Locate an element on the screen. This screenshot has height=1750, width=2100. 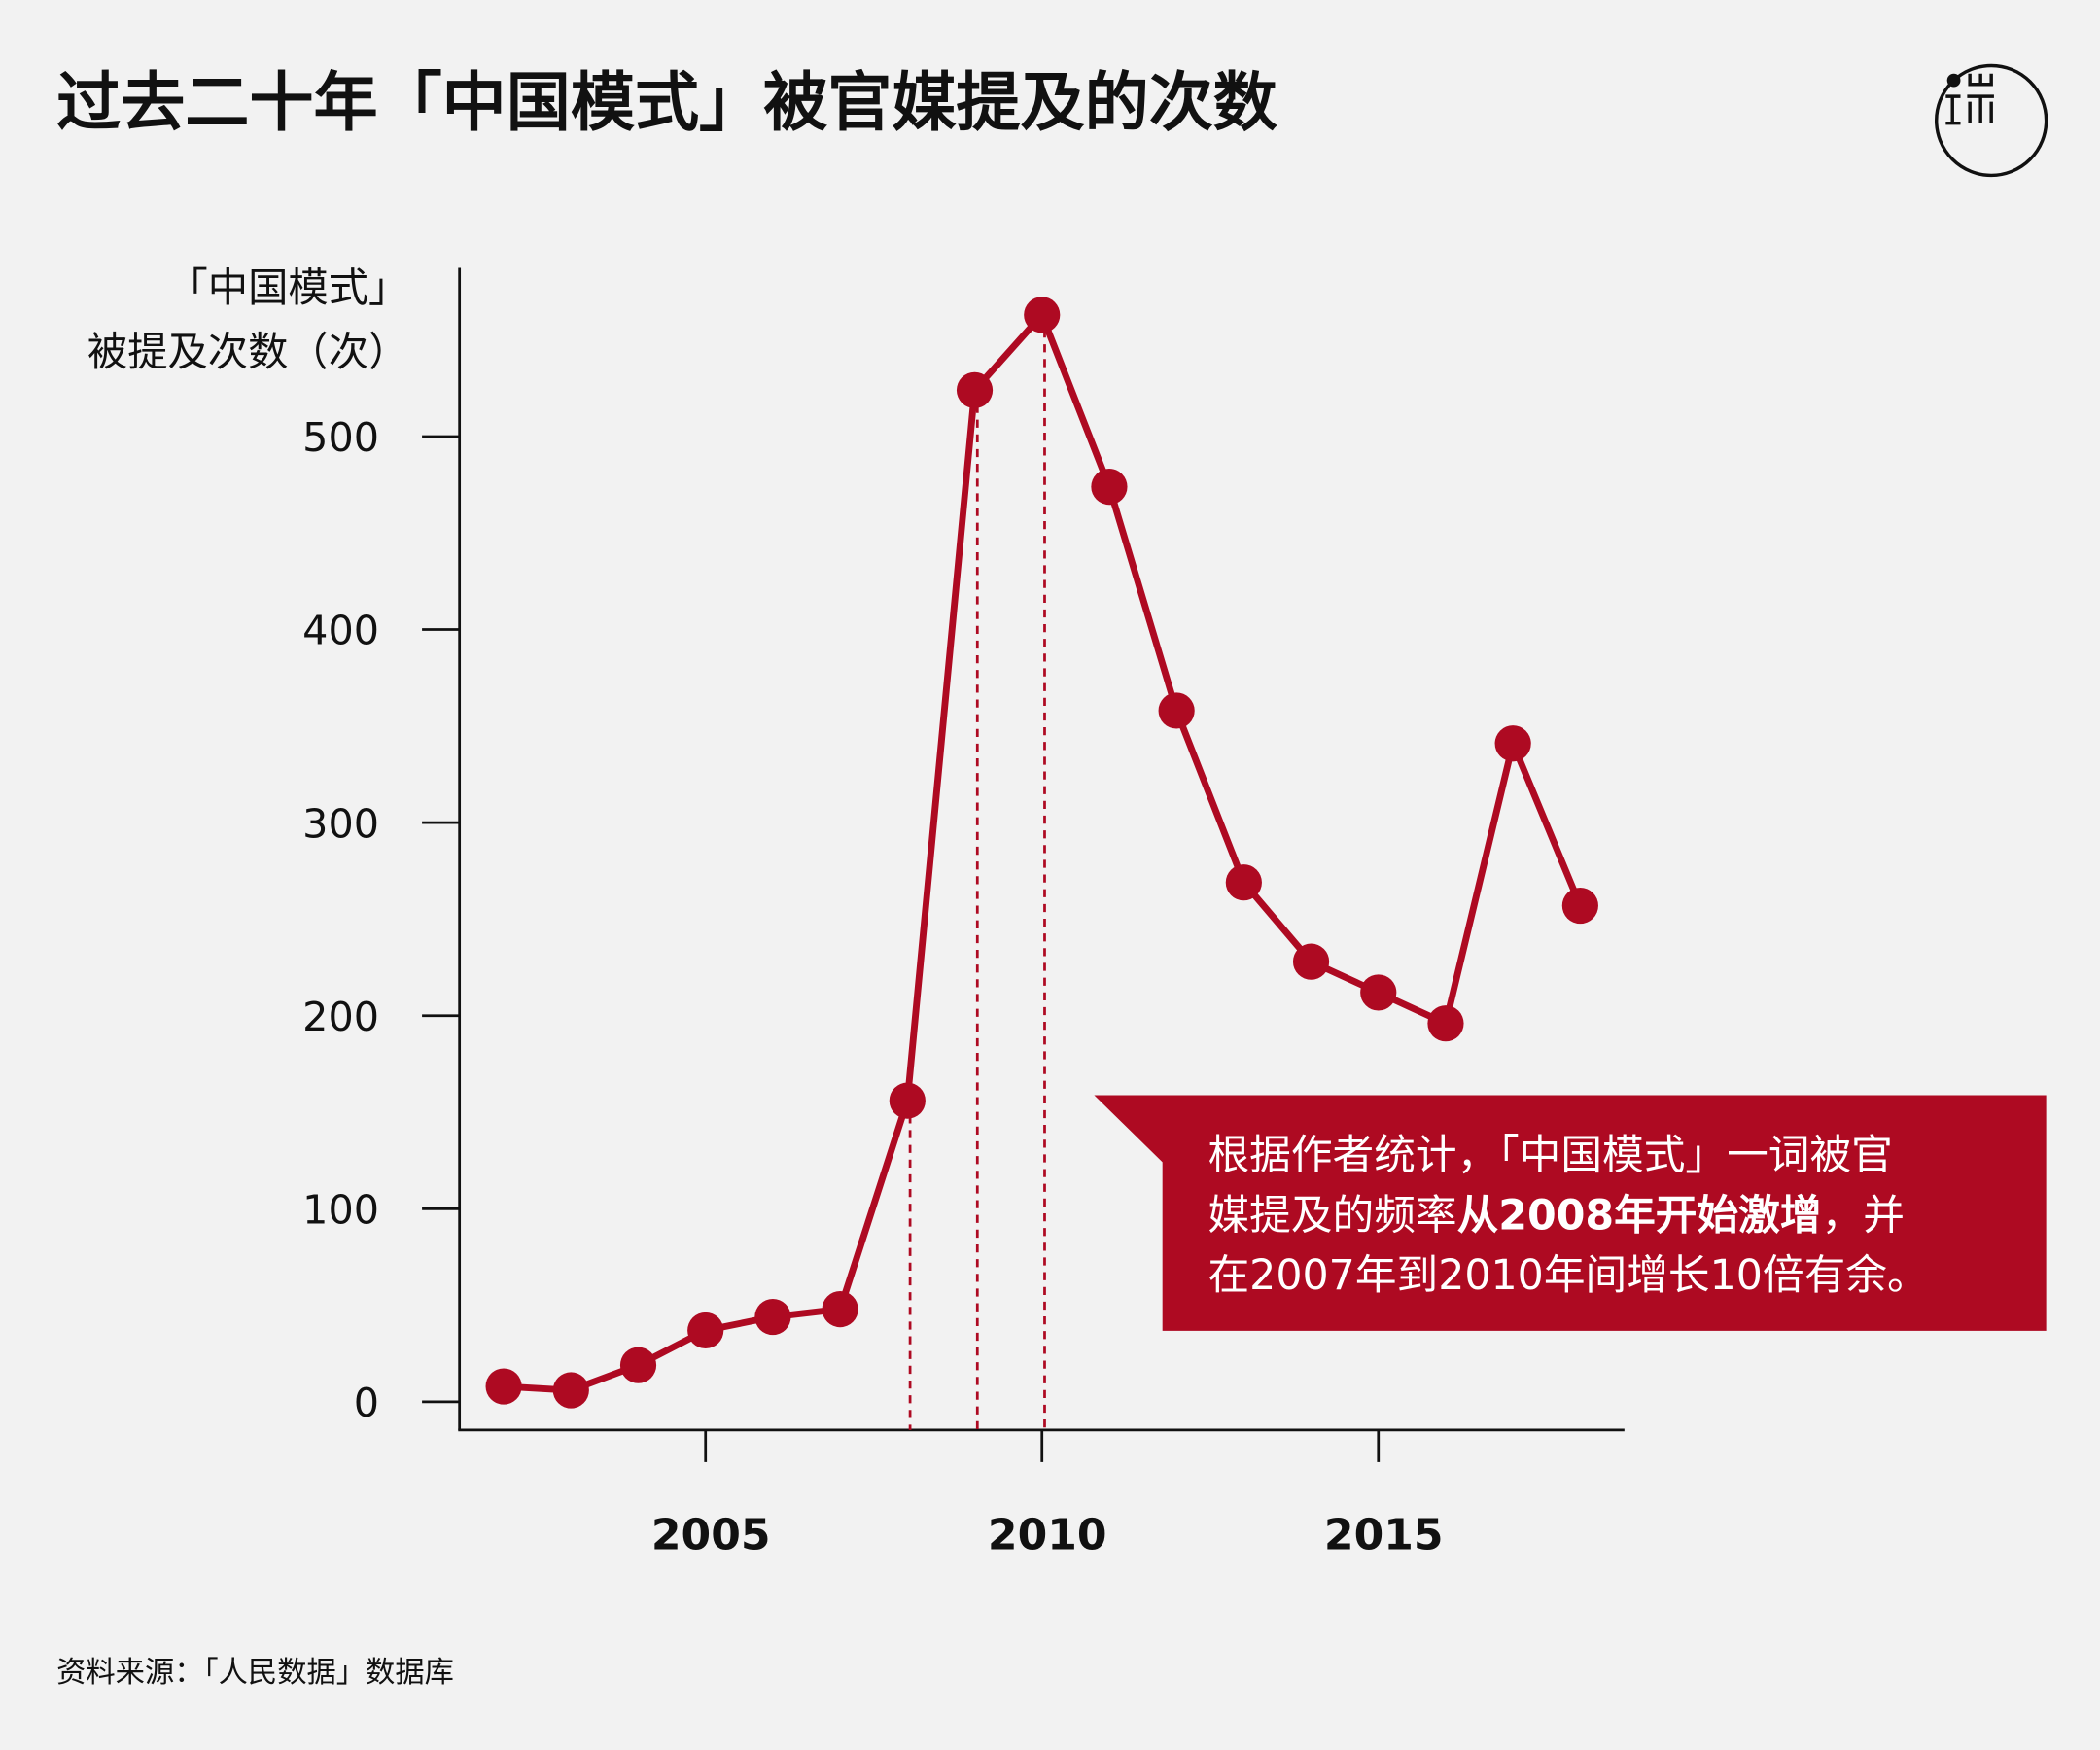
y-tick-label: 300 is located at coordinates (340, 823).